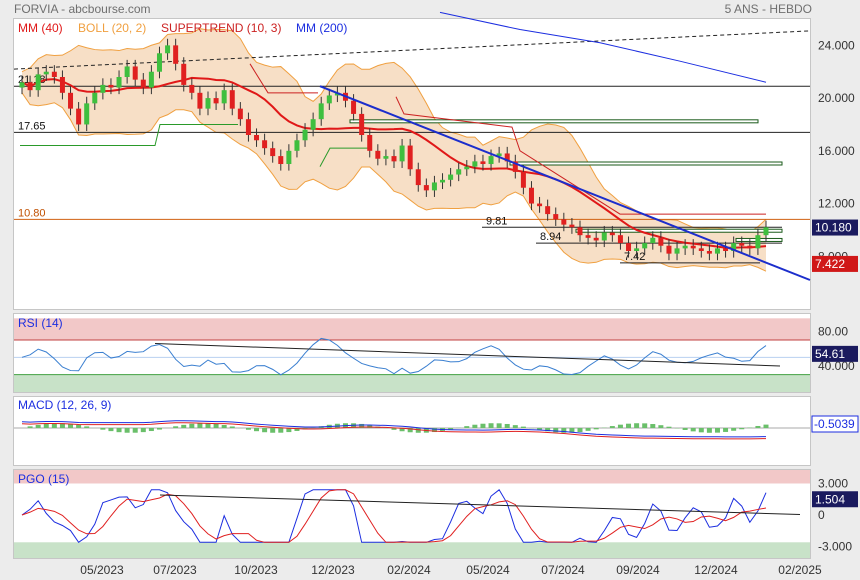 The image size is (860, 580). Describe the element at coordinates (480, 504) in the screenshot. I see `pgo-trendline` at that location.